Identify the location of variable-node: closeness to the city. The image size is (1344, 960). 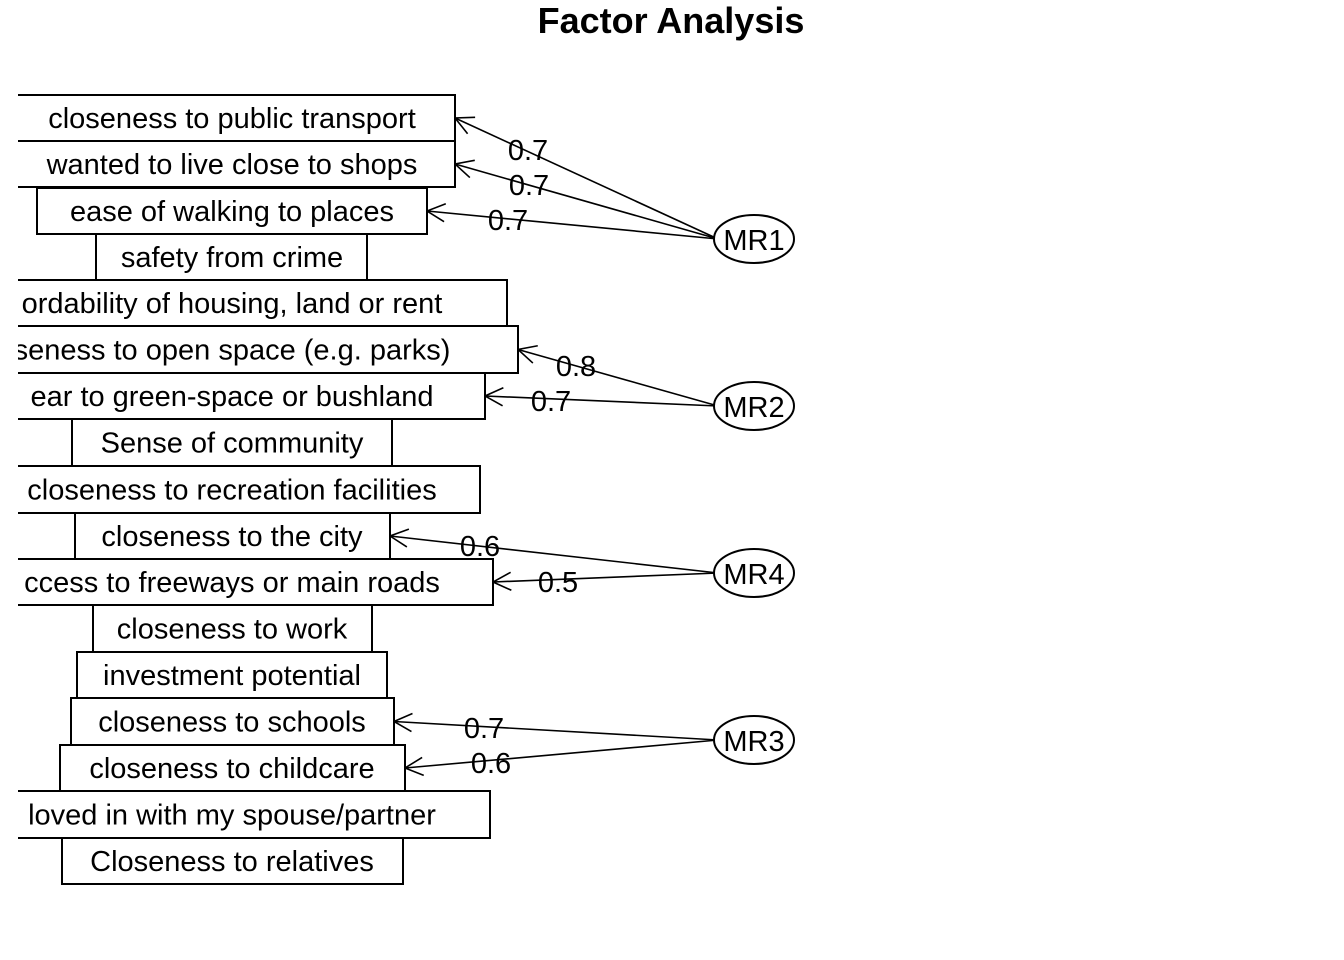
(232, 536).